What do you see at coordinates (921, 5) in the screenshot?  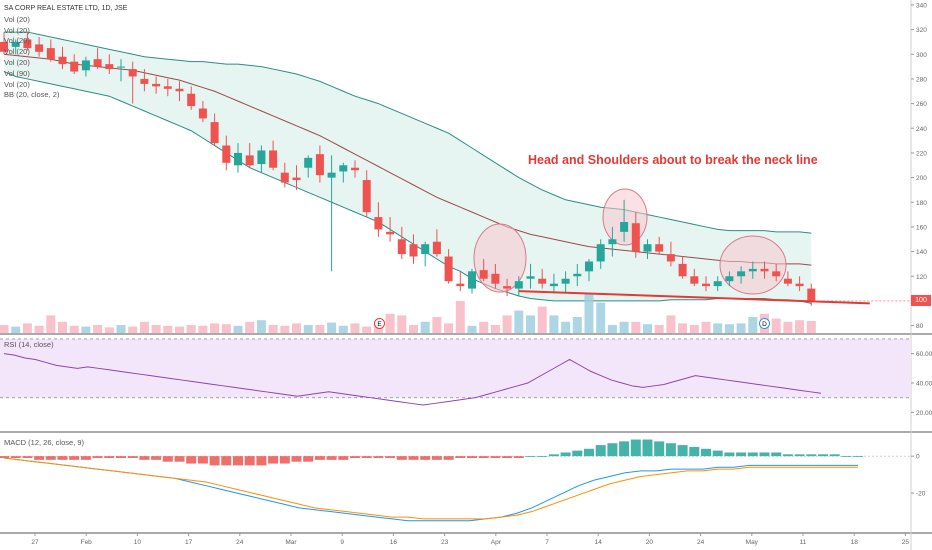 I see `y-tick-label: 340` at bounding box center [921, 5].